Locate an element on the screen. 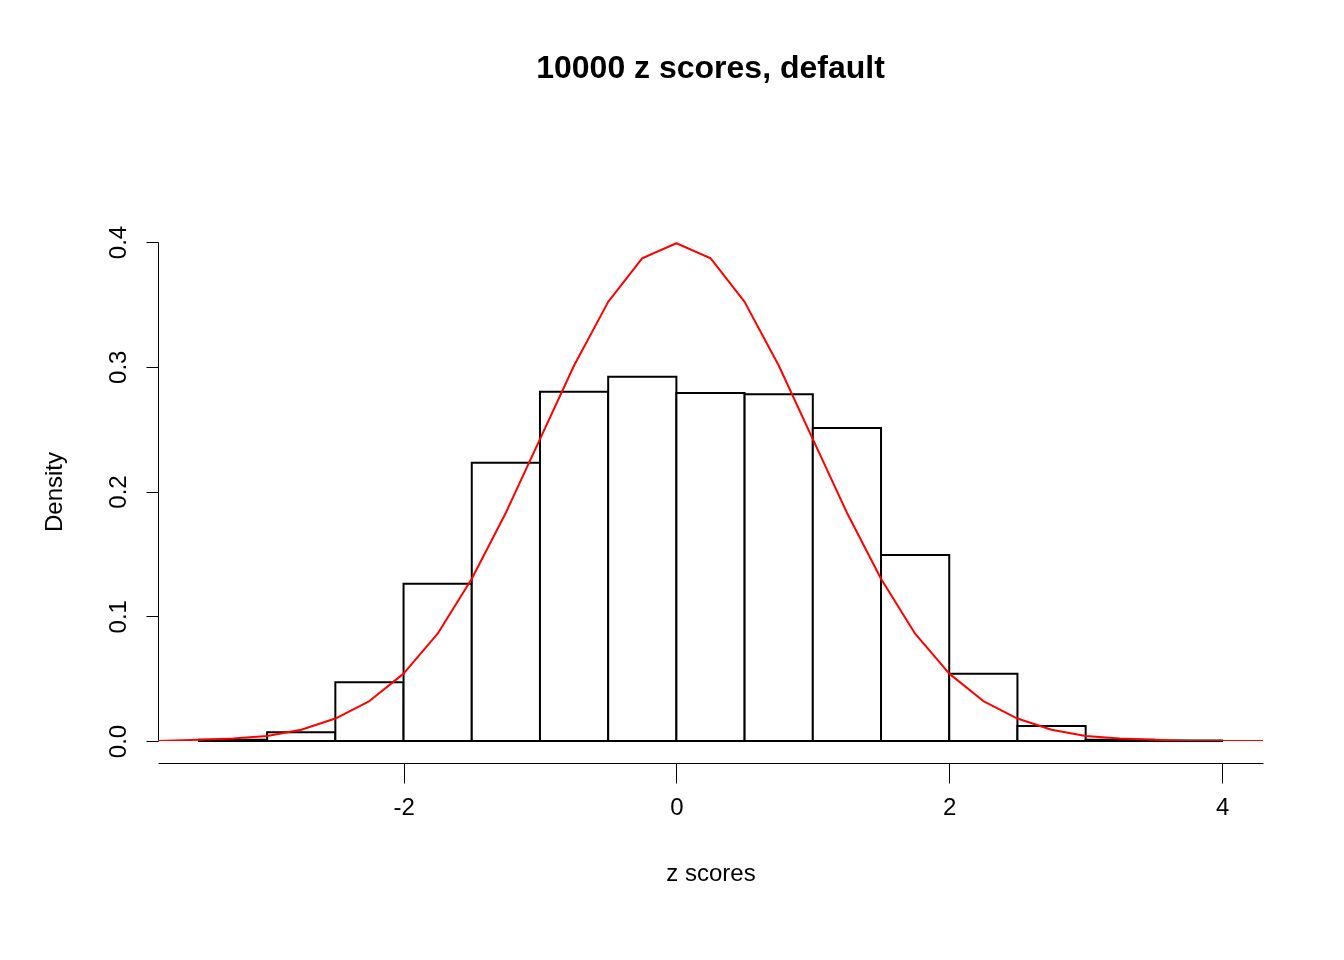  x-tick-label: 4 is located at coordinates (1222, 806).